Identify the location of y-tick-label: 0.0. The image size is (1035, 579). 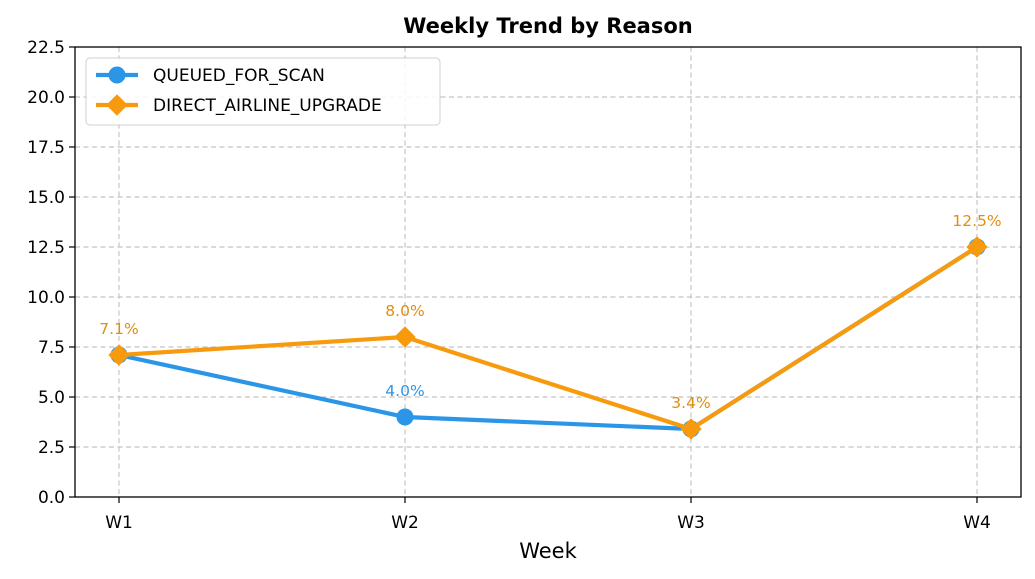
(51, 498).